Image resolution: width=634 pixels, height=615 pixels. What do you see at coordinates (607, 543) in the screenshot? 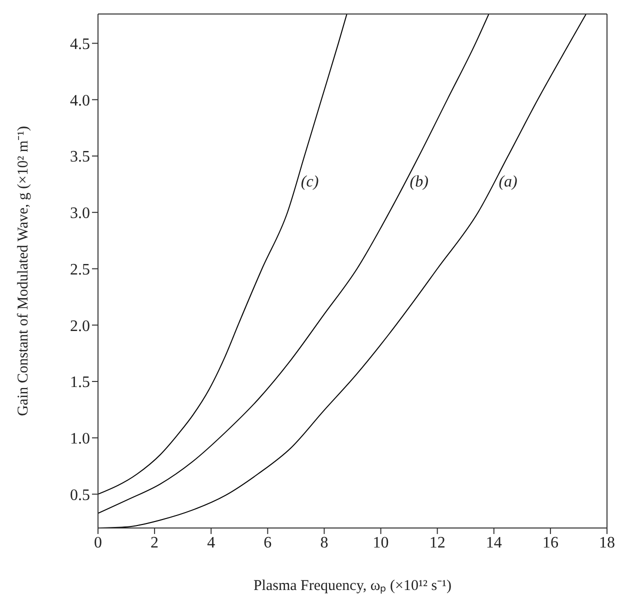
I see `x-tick-label: 18` at bounding box center [607, 543].